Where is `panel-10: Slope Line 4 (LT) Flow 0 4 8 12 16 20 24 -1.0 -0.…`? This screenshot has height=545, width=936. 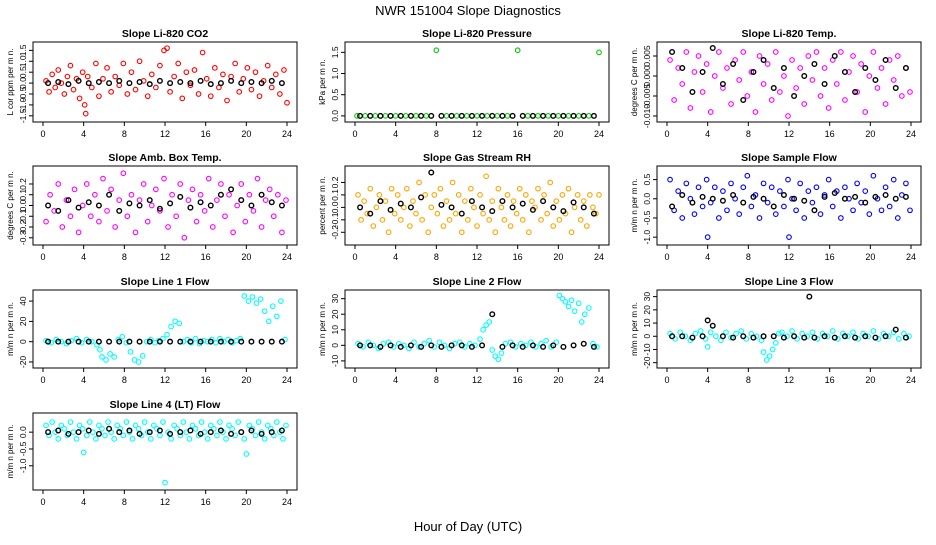
panel-10: Slope Line 4 (LT) Flow 0 4 8 12 16 20 24 -1.0 -0.… is located at coordinates (152, 453).